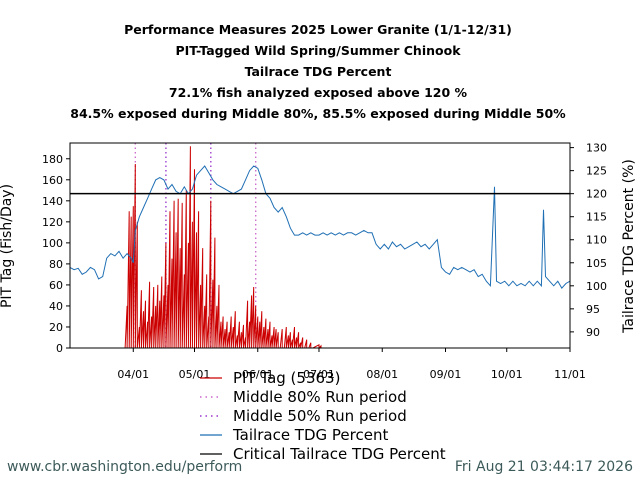 The height and width of the screenshot is (480, 640). I want to click on x-tick-label: 05/01, so click(195, 374).